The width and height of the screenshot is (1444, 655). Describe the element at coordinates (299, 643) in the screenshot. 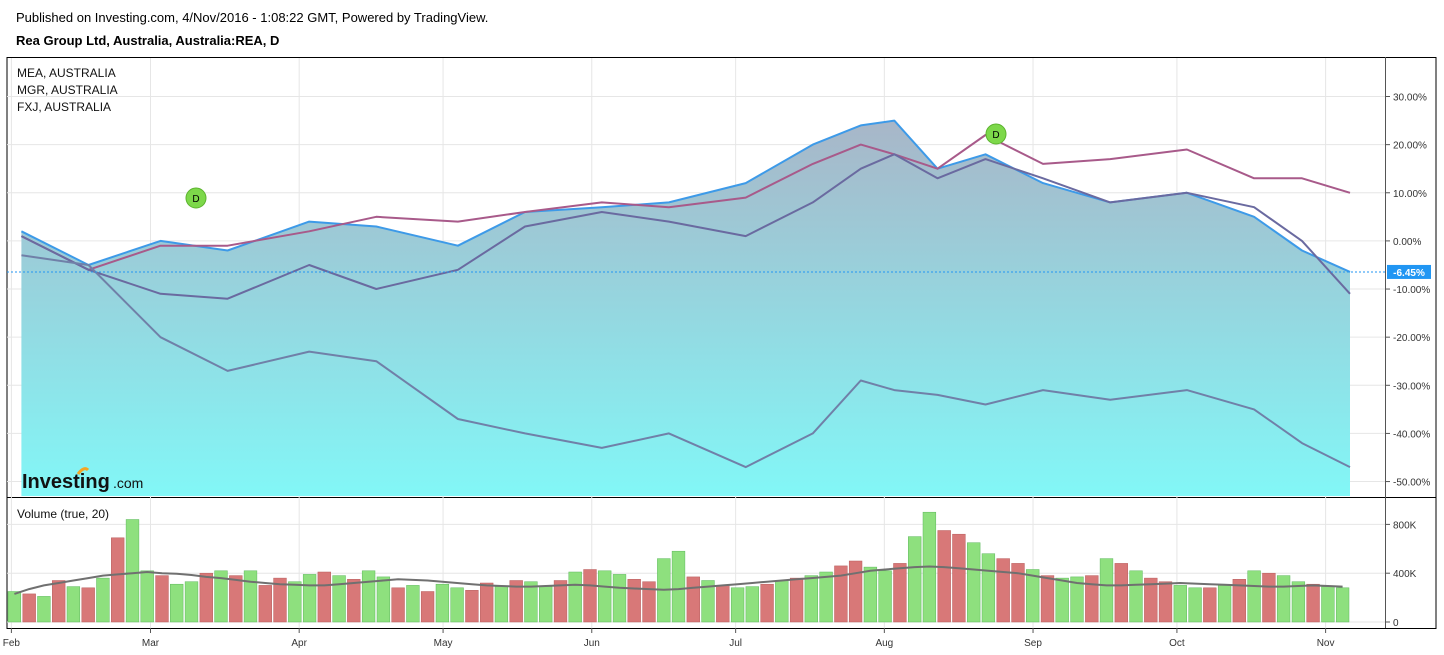

I see `x-tick-label: Apr` at that location.